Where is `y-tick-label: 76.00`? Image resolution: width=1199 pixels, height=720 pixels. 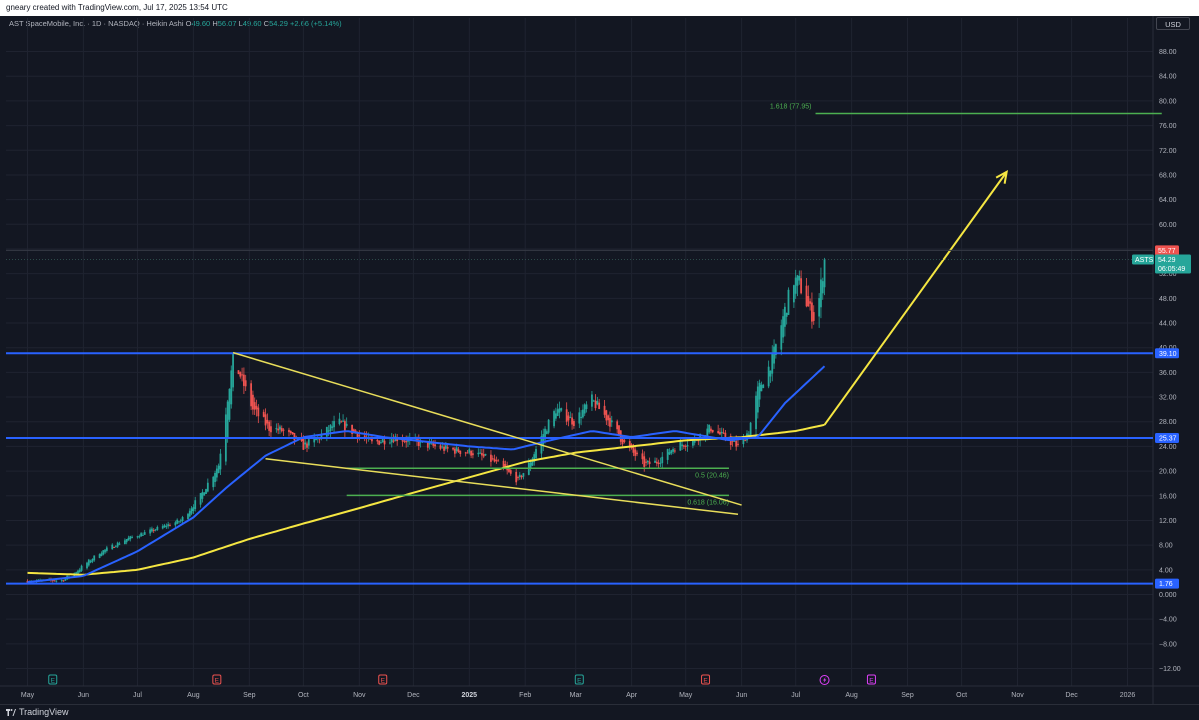 y-tick-label: 76.00 is located at coordinates (1168, 126).